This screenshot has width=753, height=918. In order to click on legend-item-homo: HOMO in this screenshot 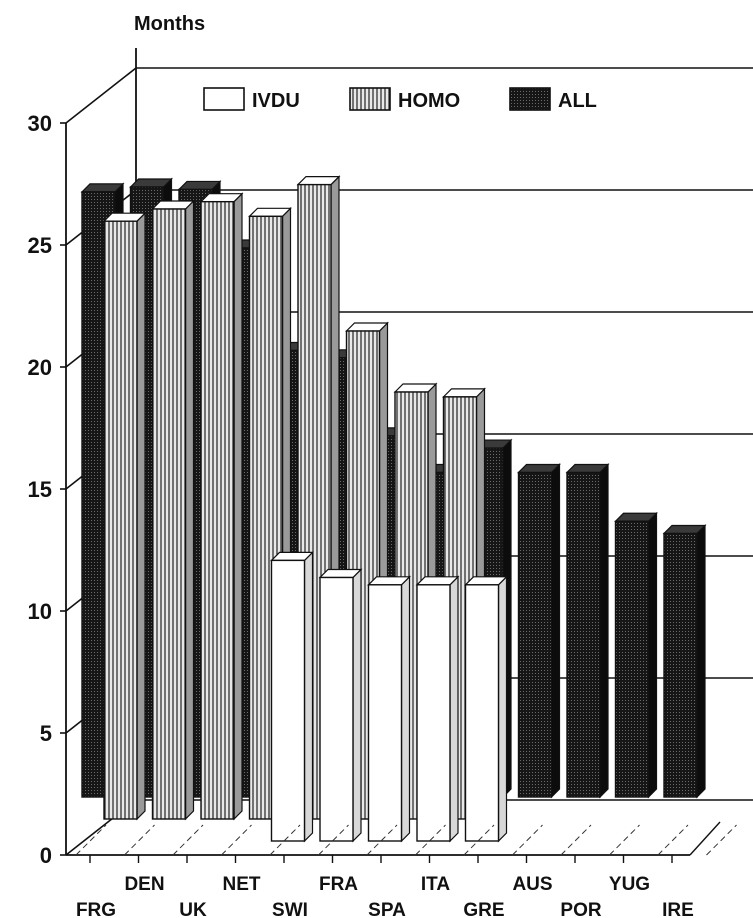, I will do `click(404, 99)`.